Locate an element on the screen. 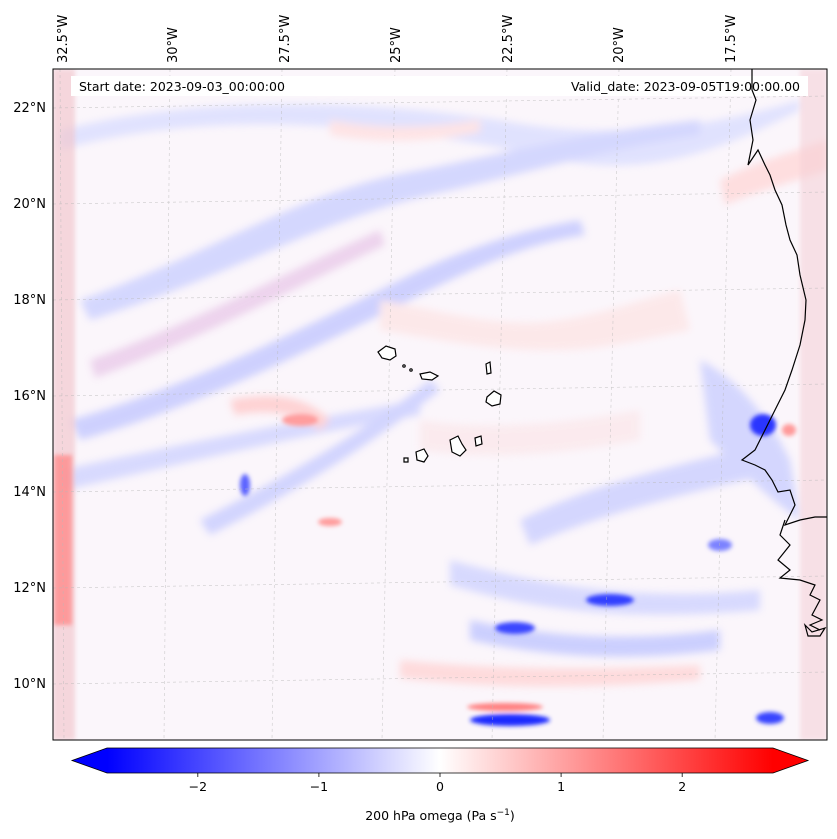  lat-label: 20°N is located at coordinates (29, 204).